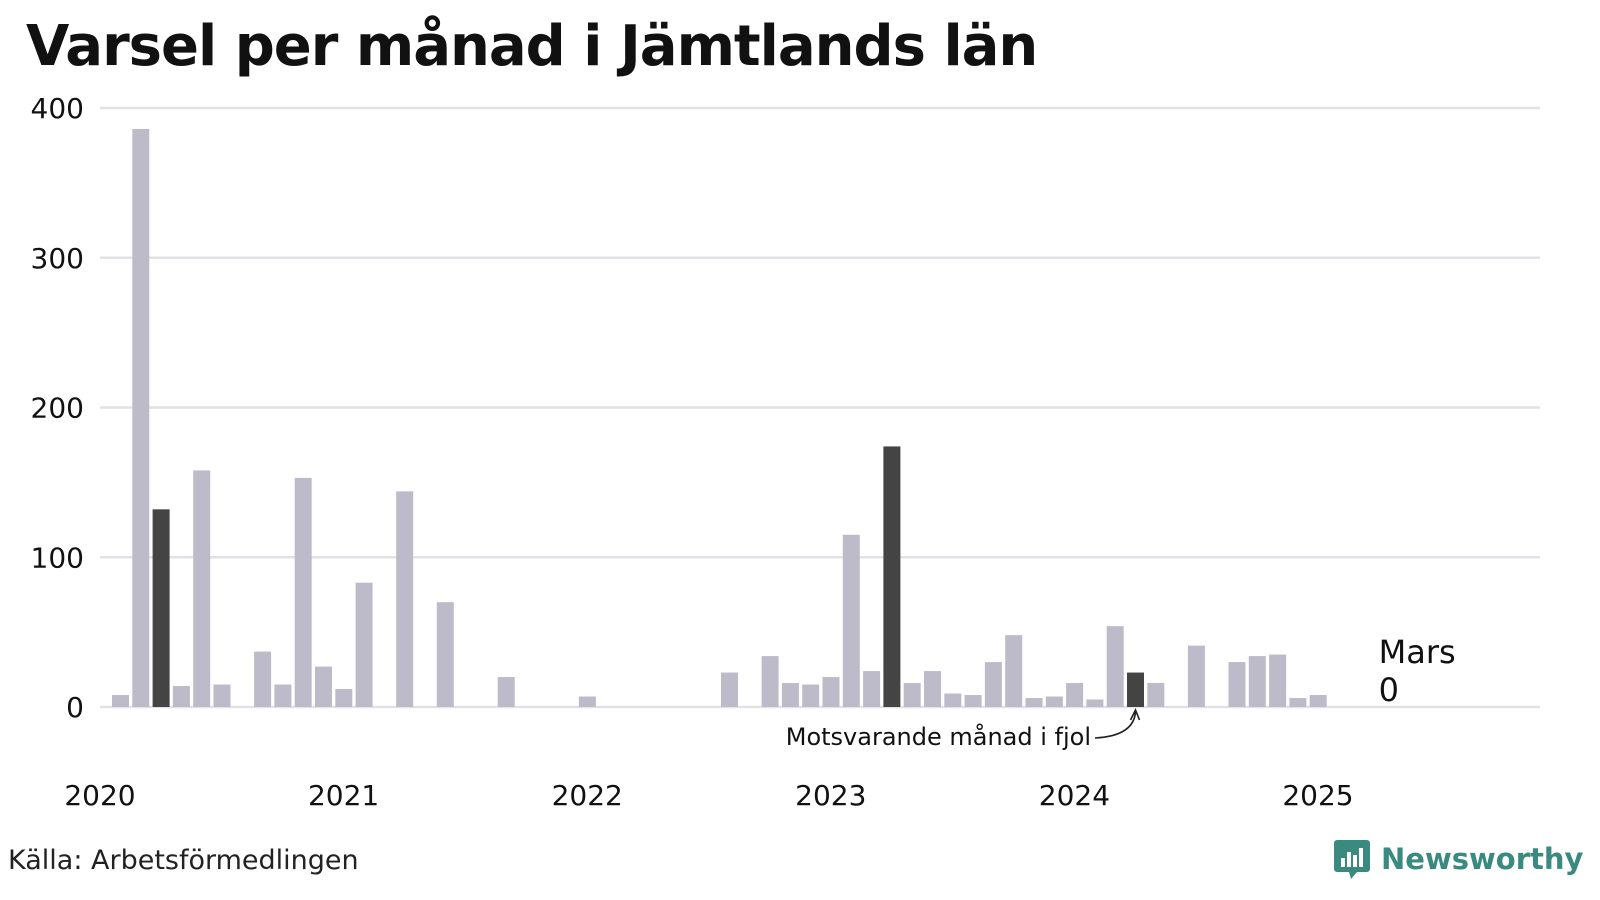  I want to click on y-tick-label: 400, so click(57, 108).